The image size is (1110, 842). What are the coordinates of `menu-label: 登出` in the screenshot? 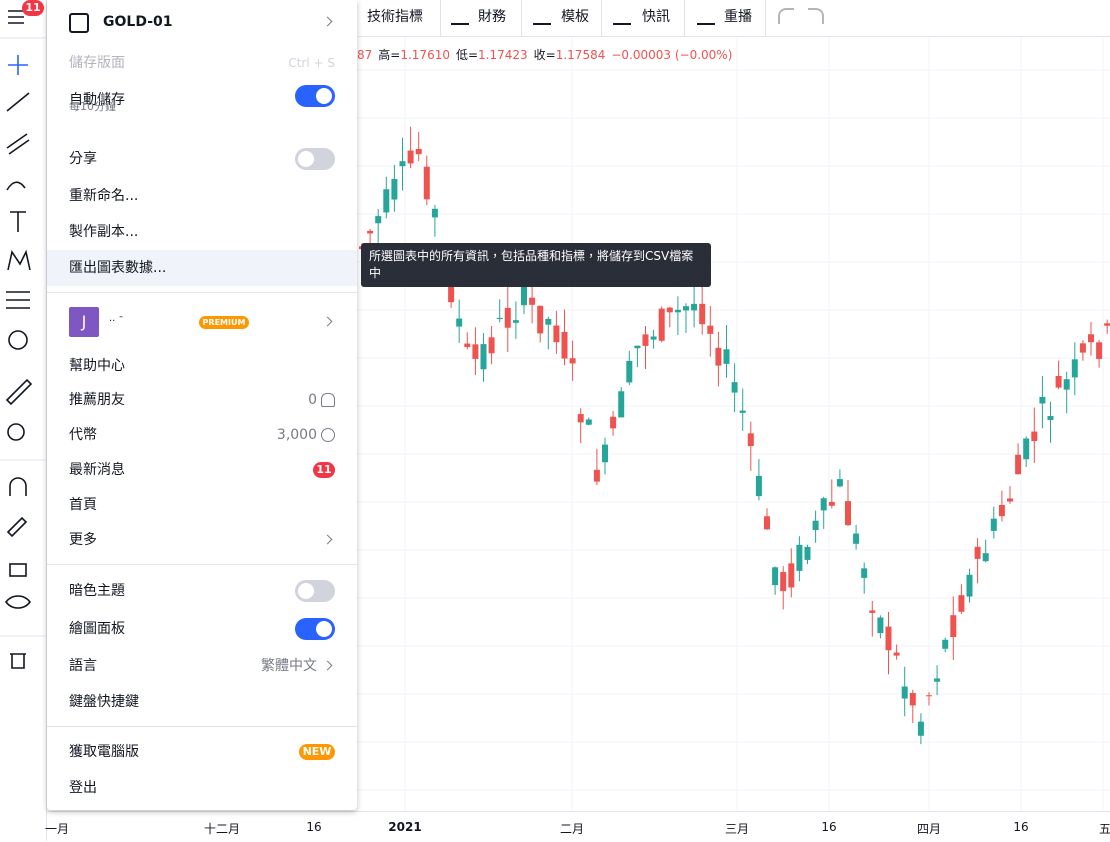 It's located at (83, 788).